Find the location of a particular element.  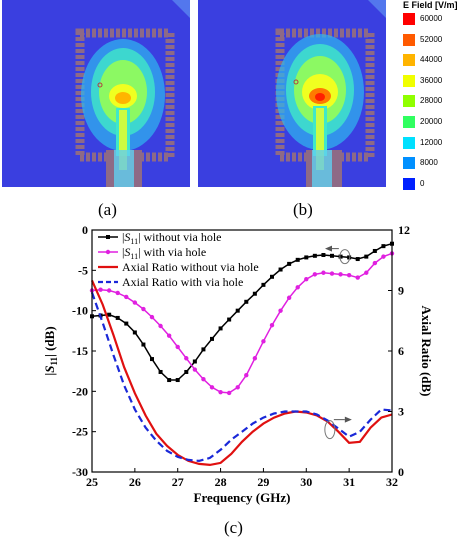

y-tick-label-left: -20 is located at coordinates (80, 391).